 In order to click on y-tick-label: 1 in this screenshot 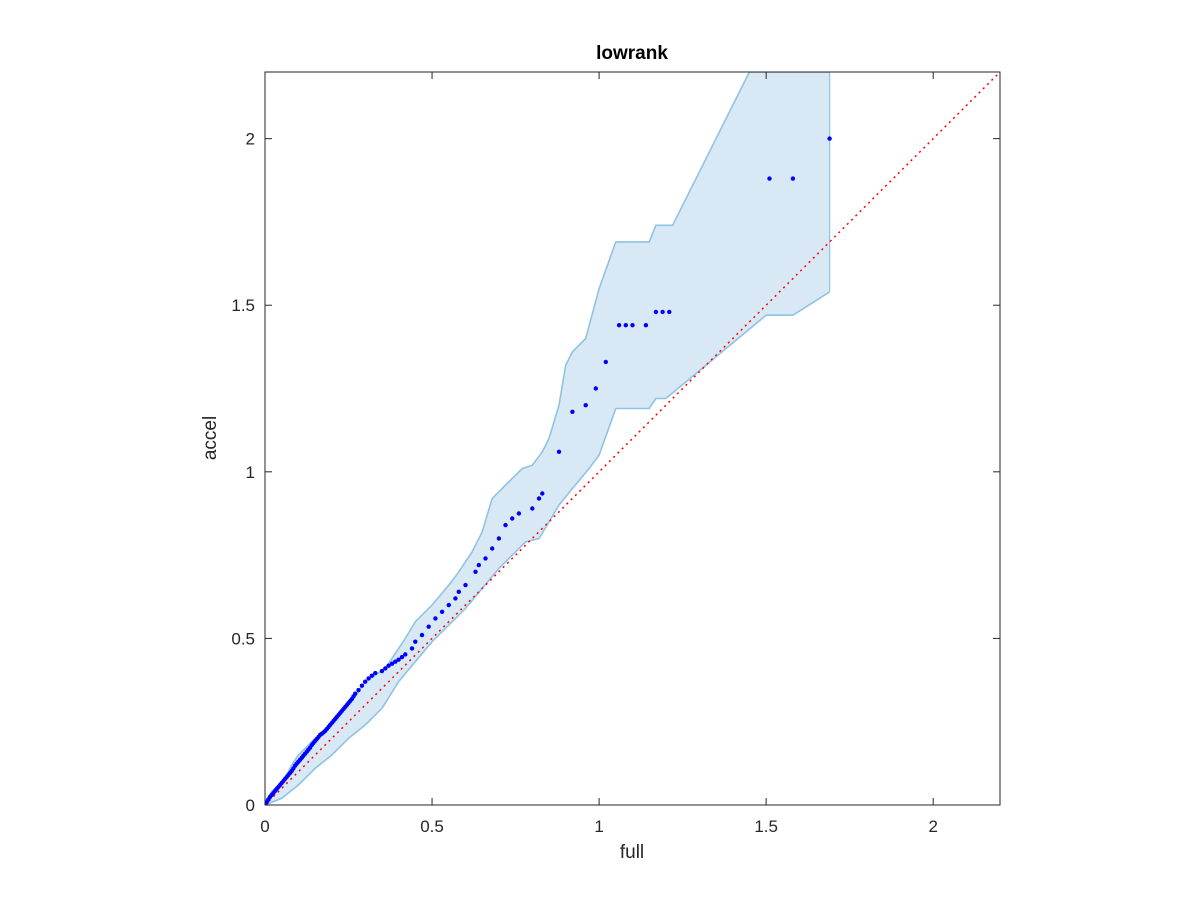, I will do `click(250, 472)`.